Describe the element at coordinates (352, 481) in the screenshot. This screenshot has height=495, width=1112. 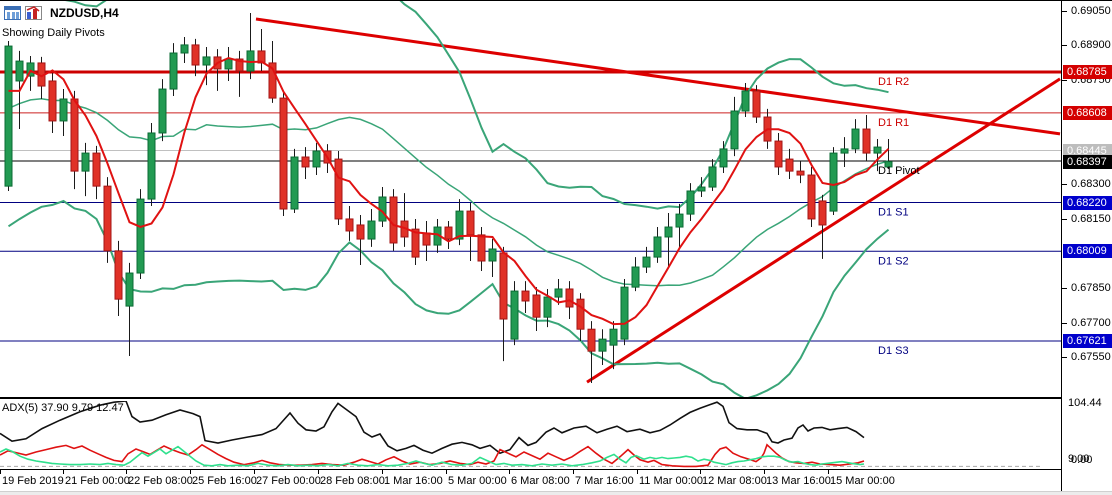
I see `time-axis-label: 28 Feb 08:00` at that location.